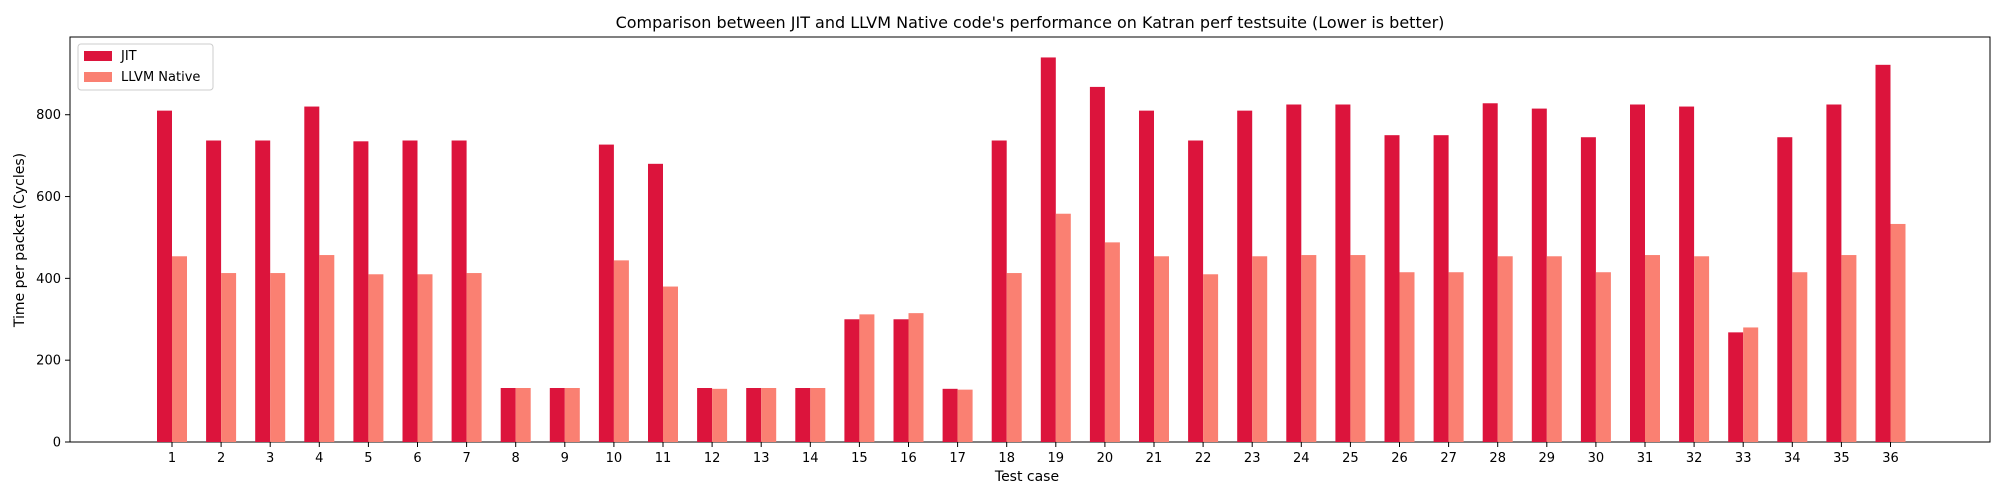 This screenshot has width=2000, height=504. Describe the element at coordinates (1743, 458) in the screenshot. I see `x-tick-label-33: 33` at that location.